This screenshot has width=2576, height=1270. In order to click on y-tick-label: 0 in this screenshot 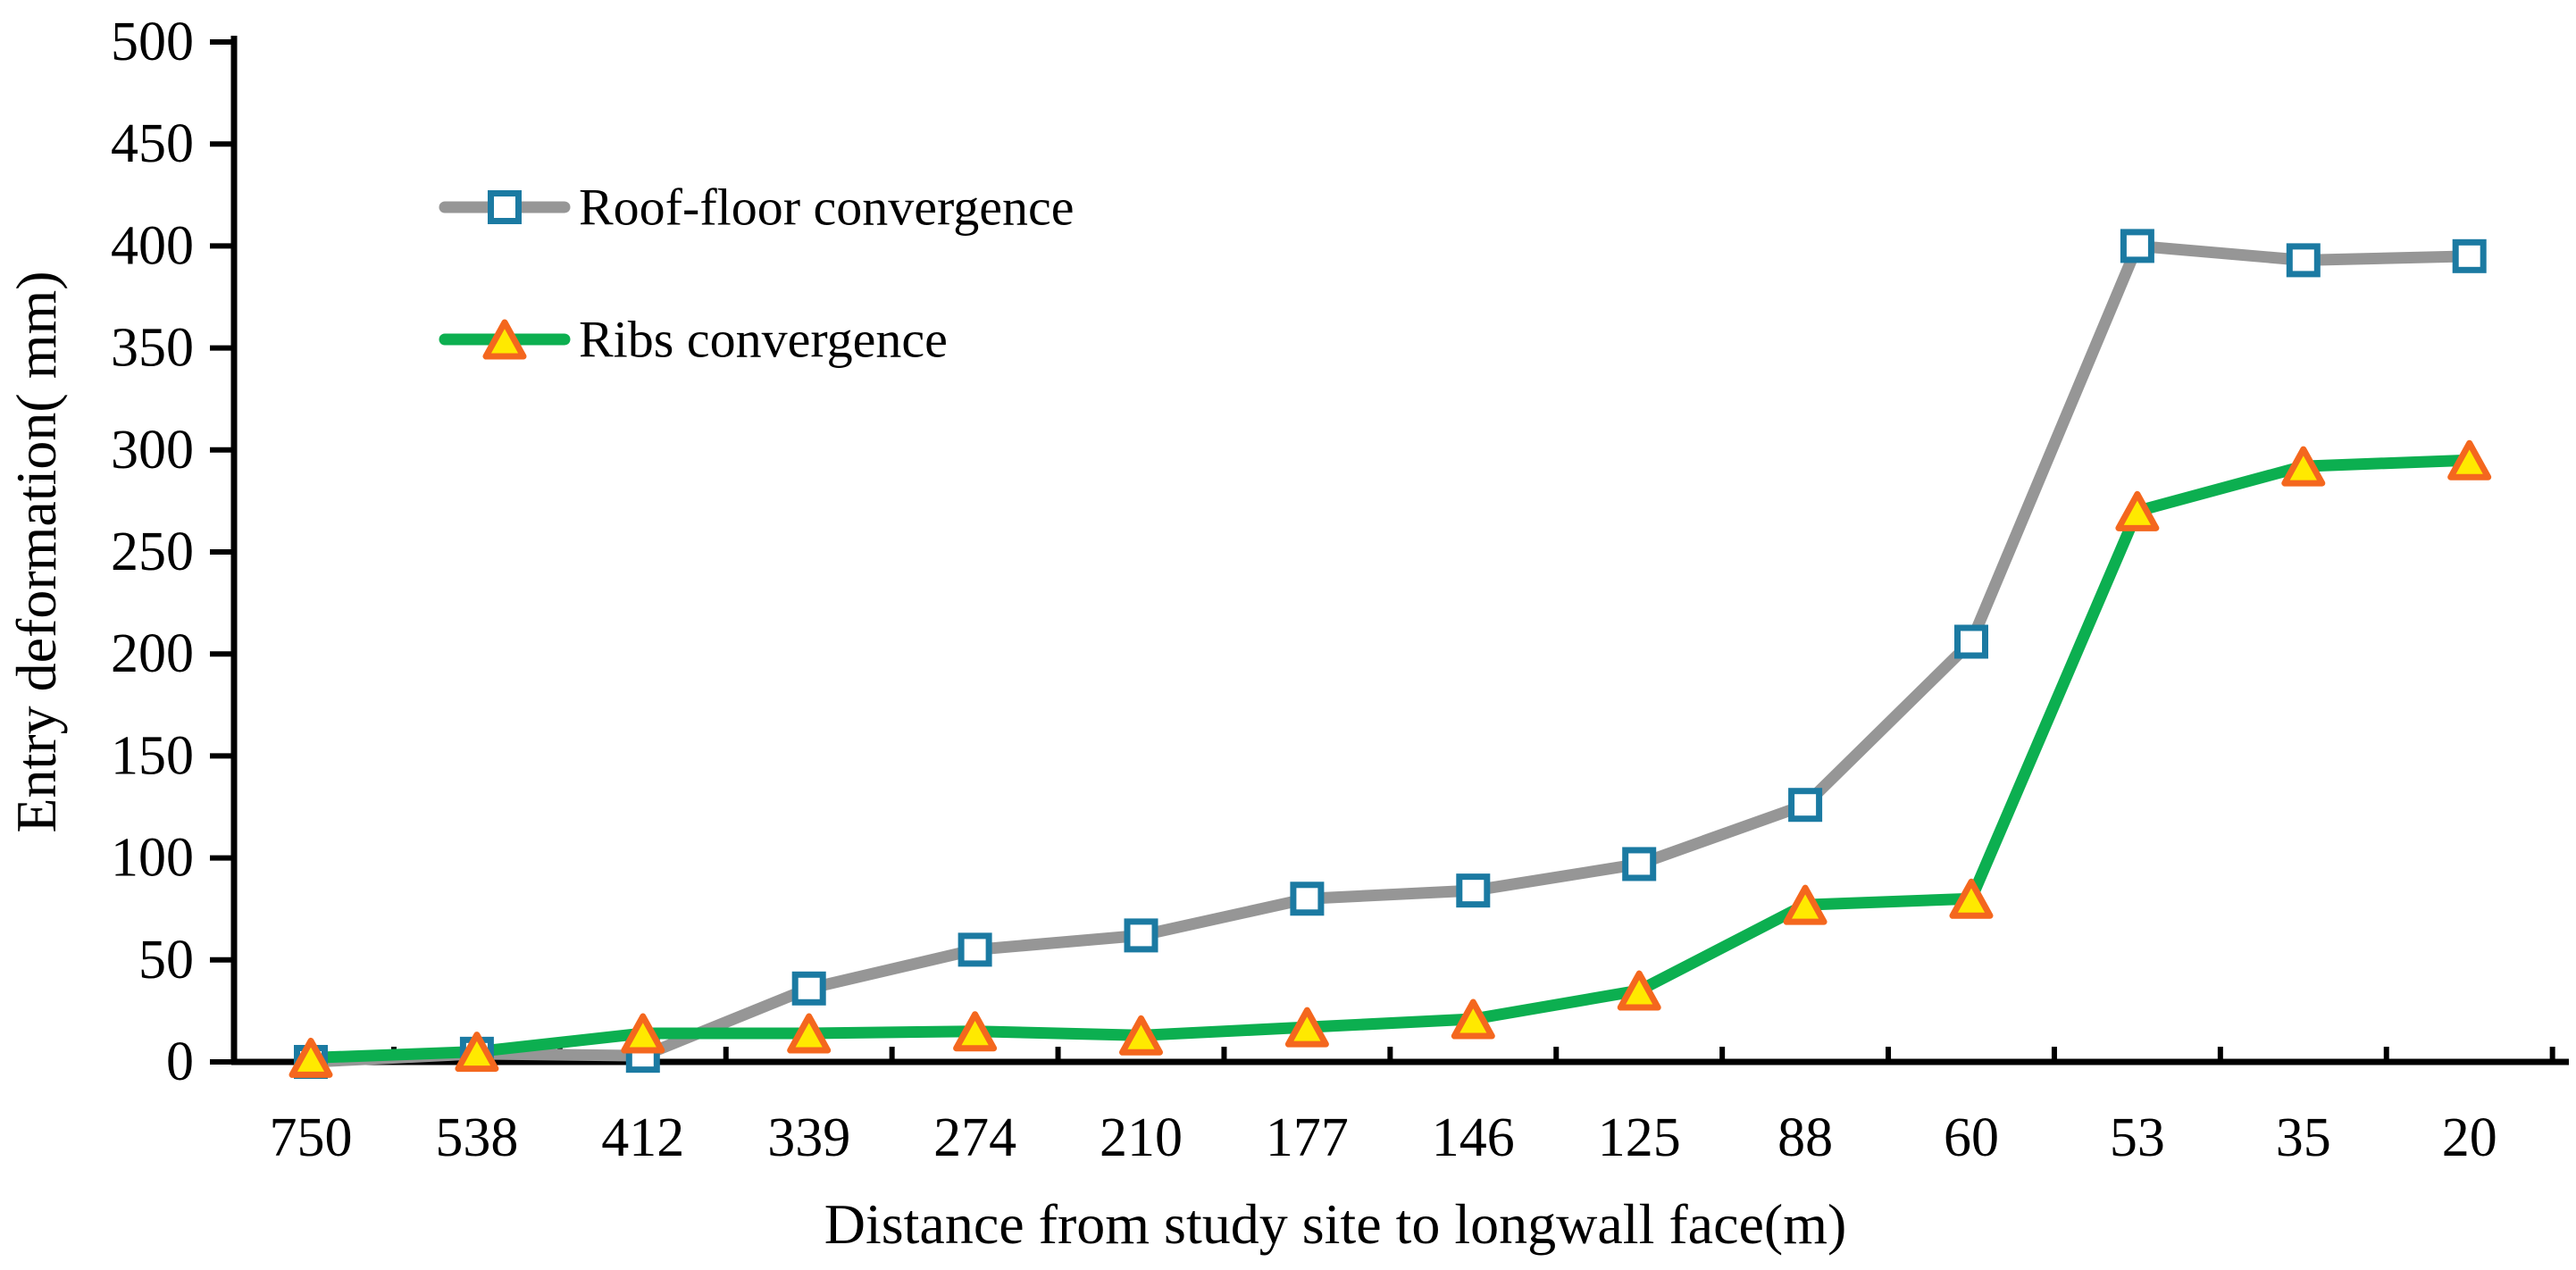, I will do `click(180, 1062)`.